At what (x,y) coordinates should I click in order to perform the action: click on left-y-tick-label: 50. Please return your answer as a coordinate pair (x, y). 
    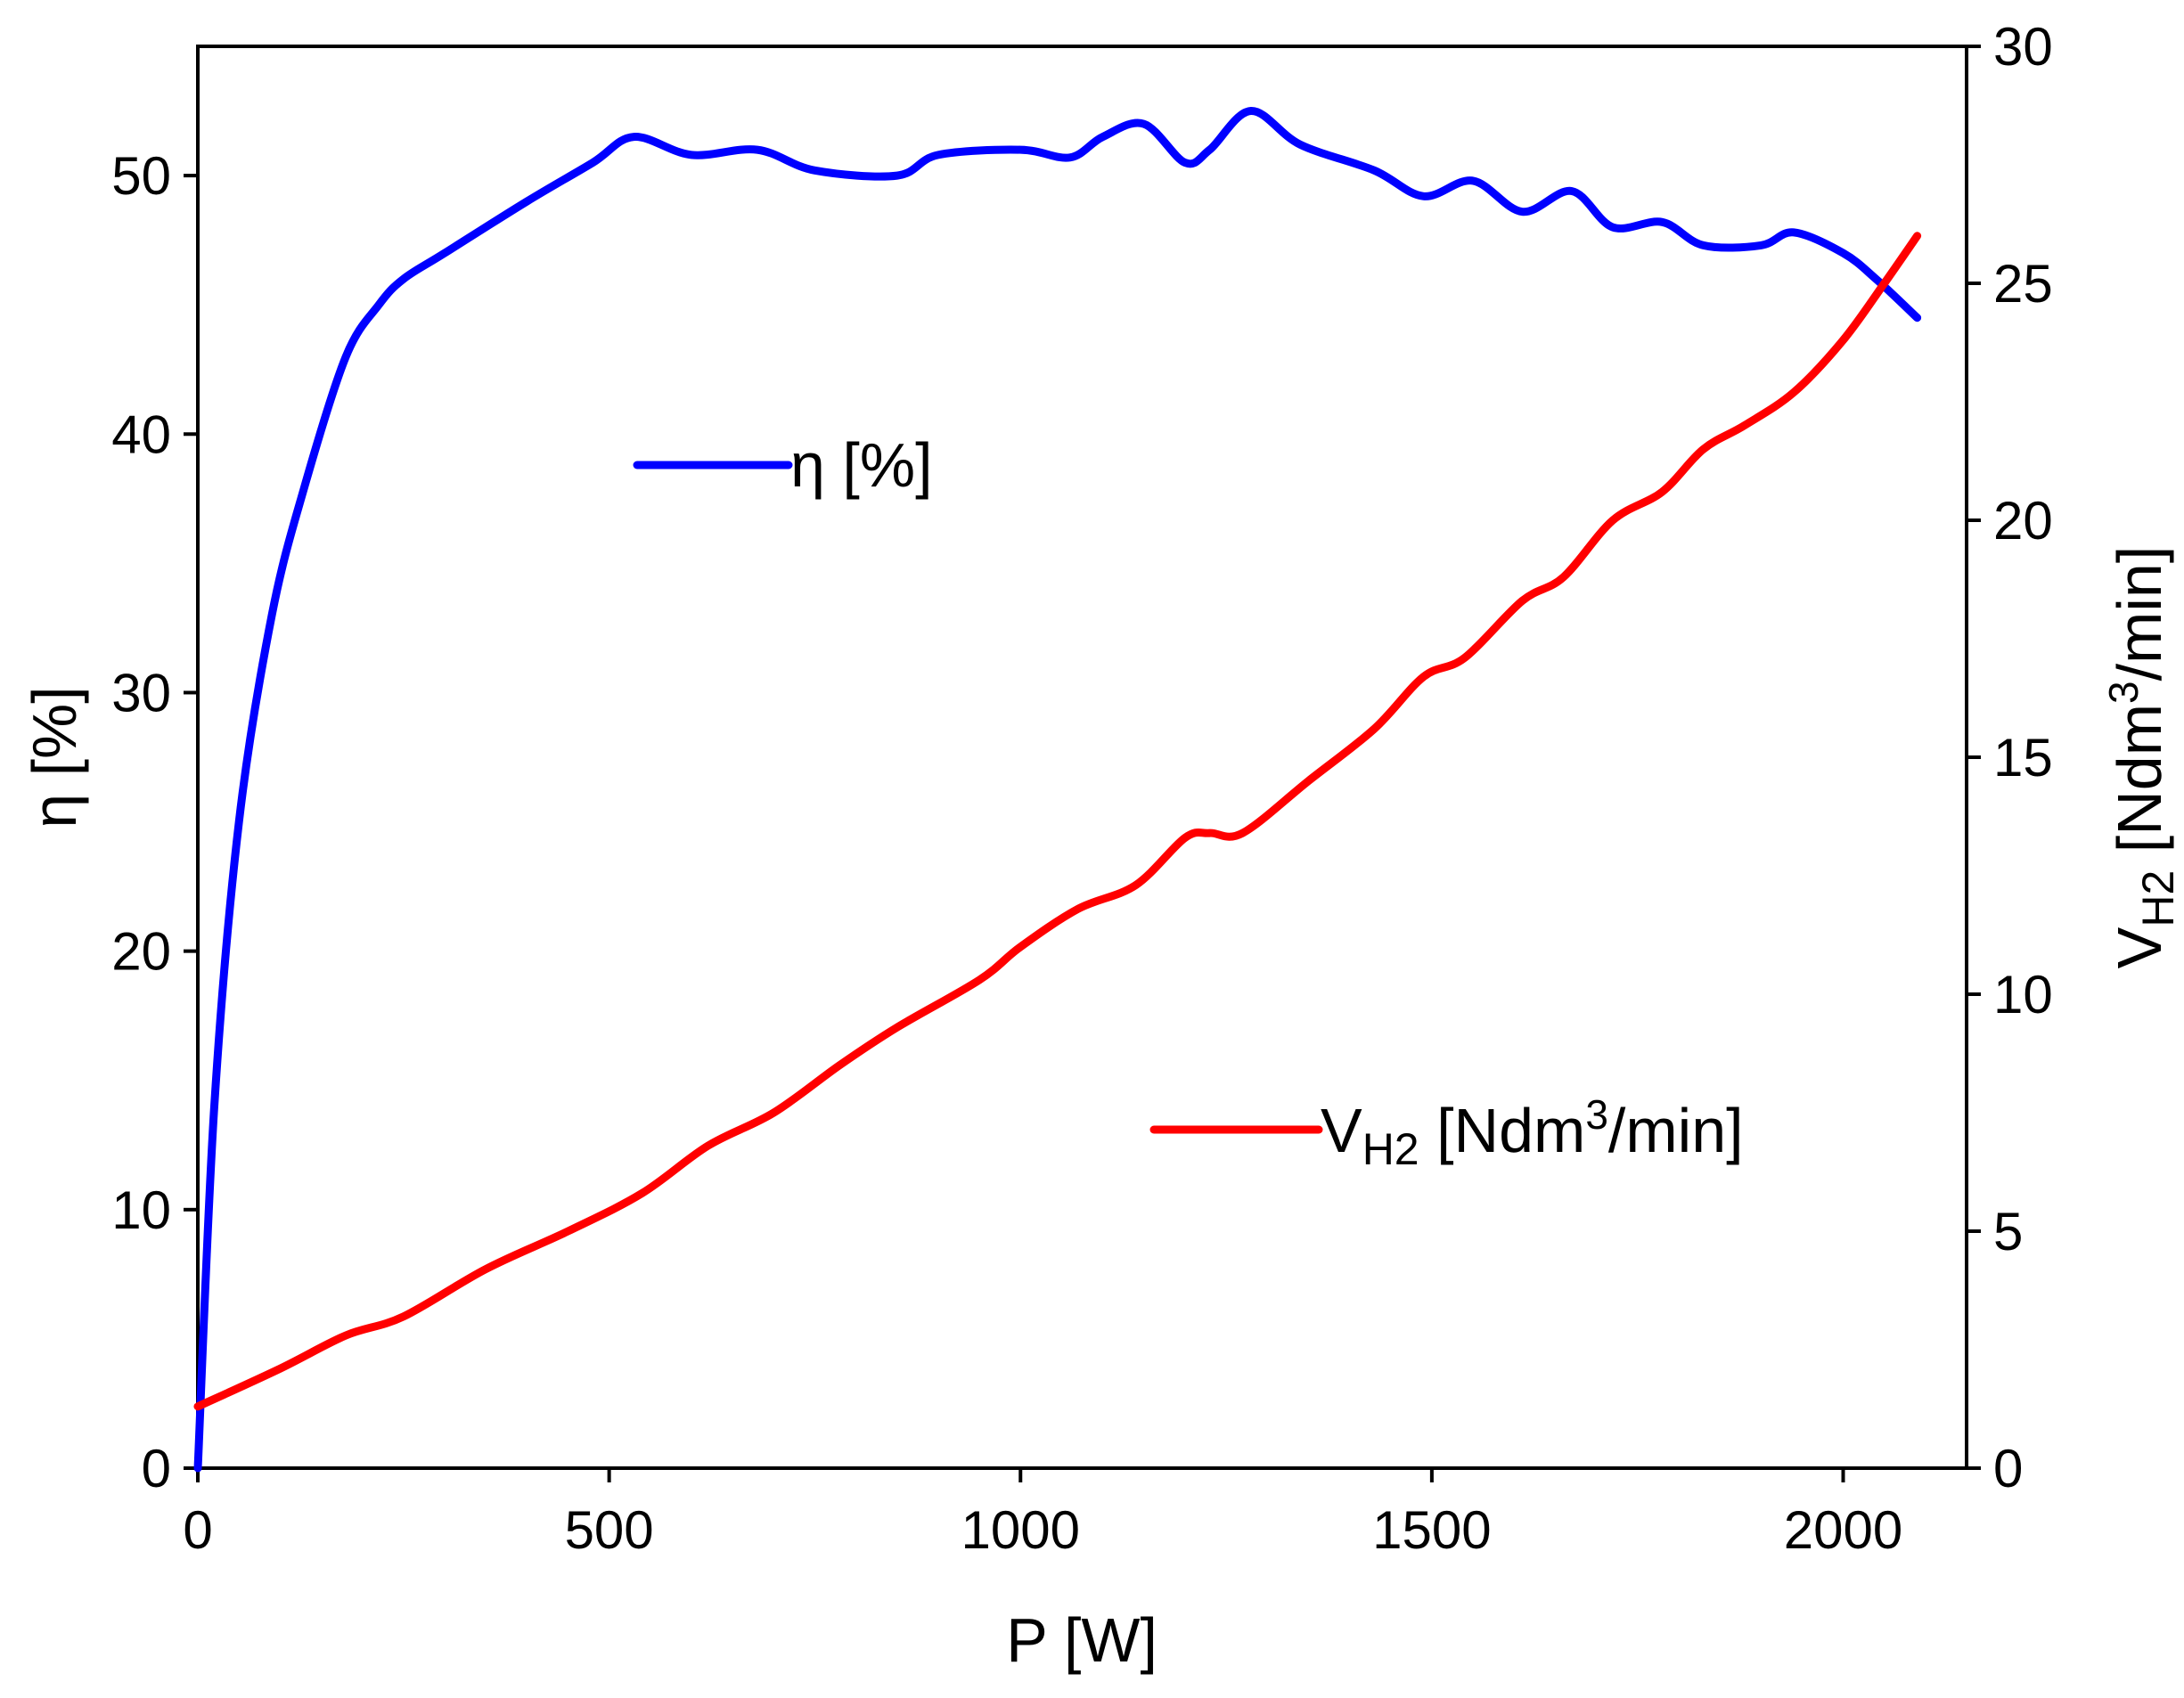
    Looking at the image, I should click on (141, 176).